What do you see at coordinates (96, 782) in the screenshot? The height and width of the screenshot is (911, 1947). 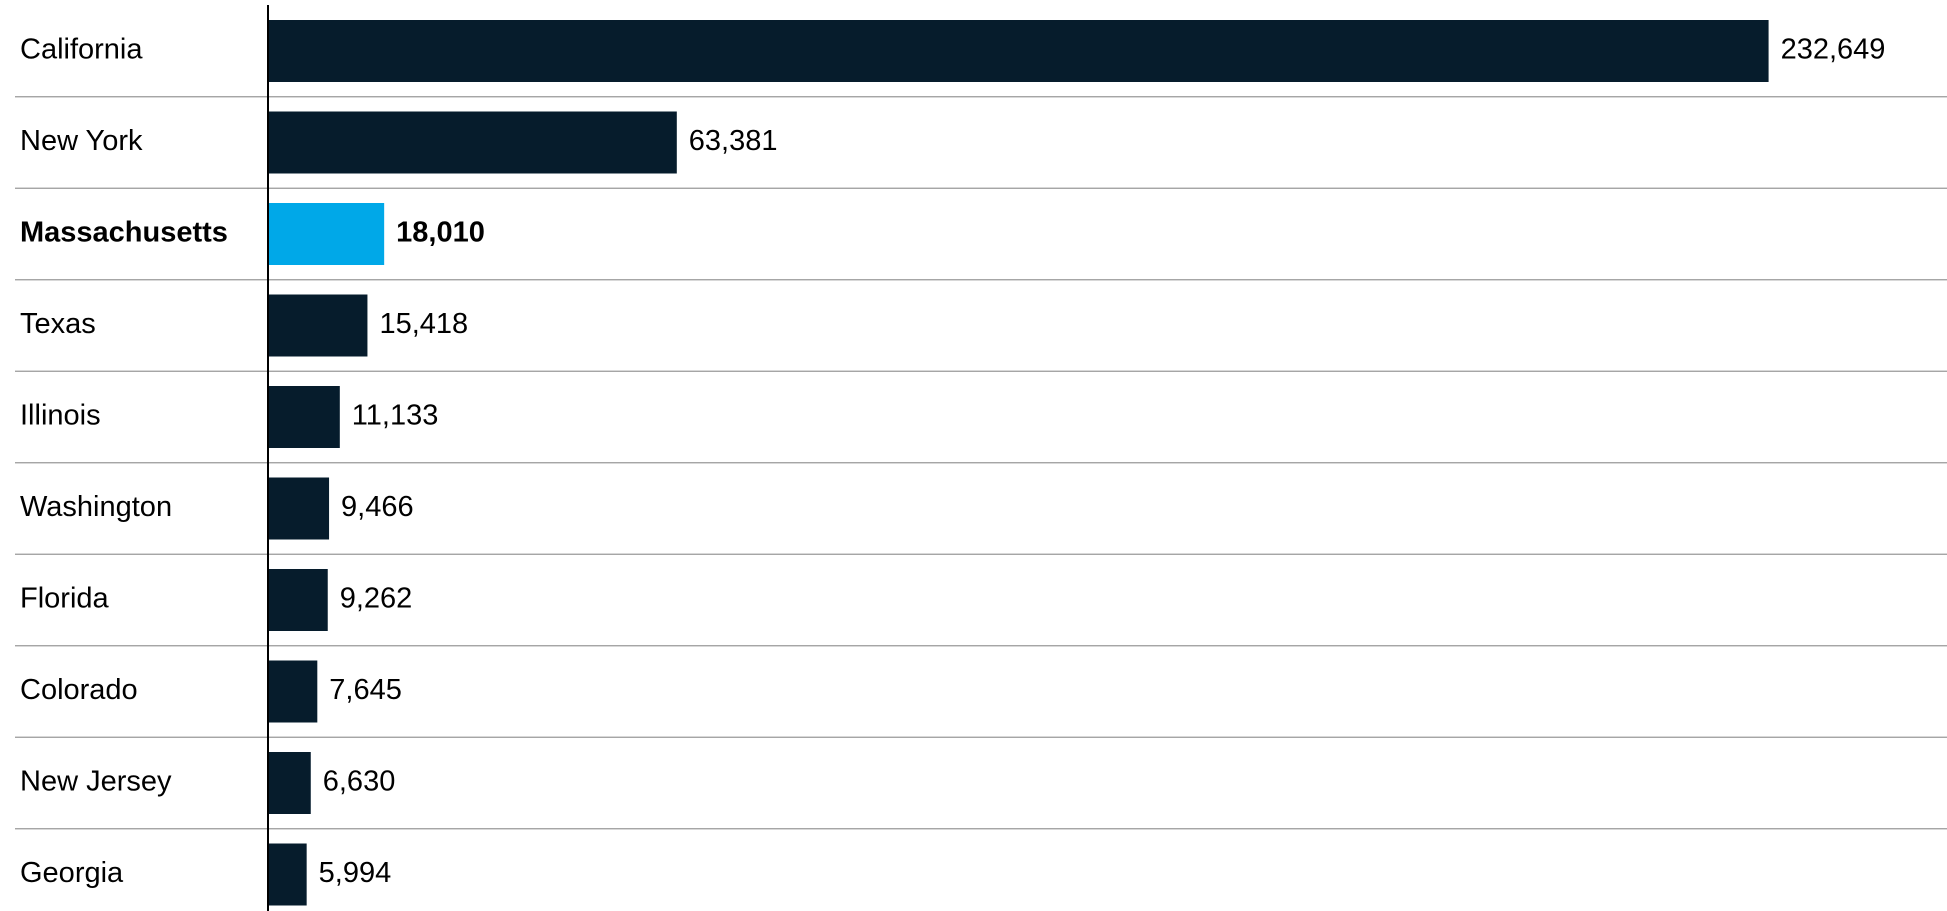 I see `category-label: New Jersey` at bounding box center [96, 782].